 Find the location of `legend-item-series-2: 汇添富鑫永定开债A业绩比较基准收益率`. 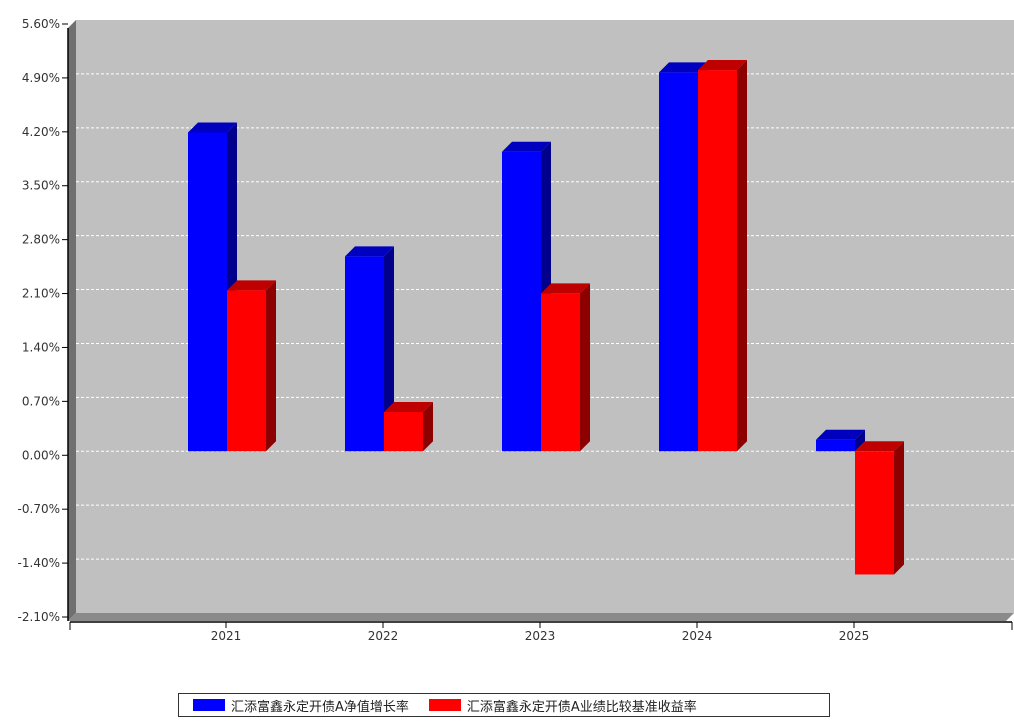

legend-item-series-2: 汇添富鑫永定开债A业绩比较基准收益率 is located at coordinates (562, 705).